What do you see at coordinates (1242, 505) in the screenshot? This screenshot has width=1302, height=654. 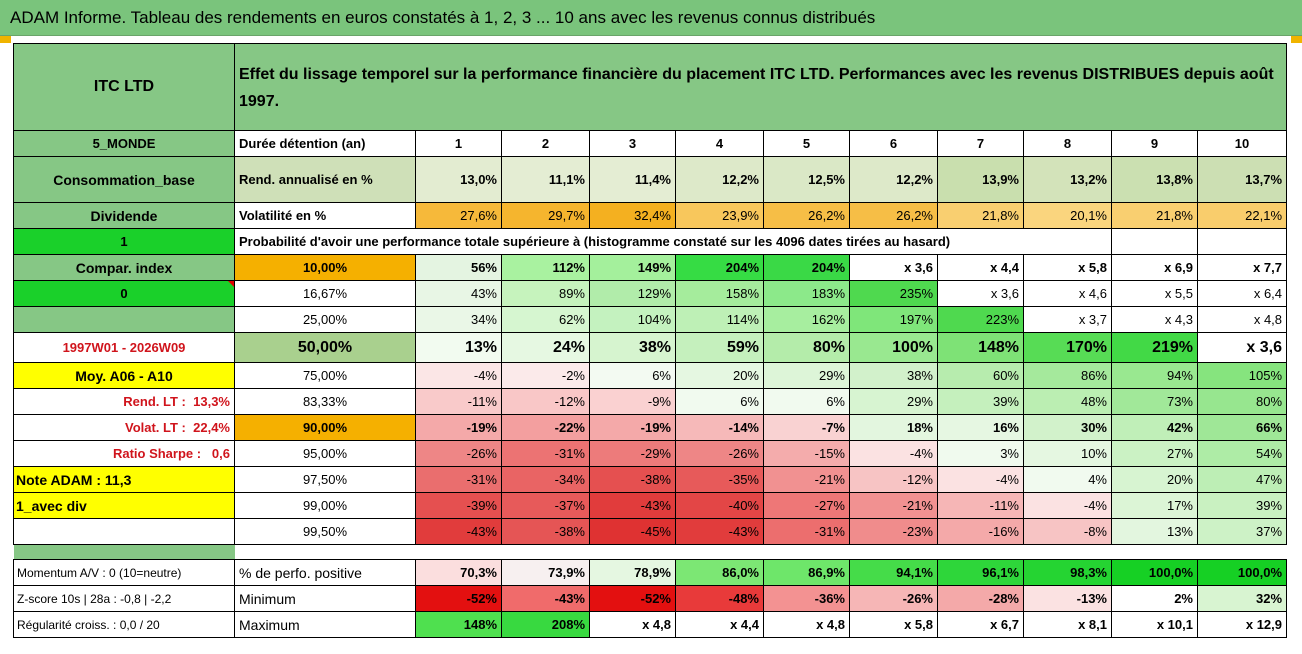 I see `quantile-value-cell: 39%` at bounding box center [1242, 505].